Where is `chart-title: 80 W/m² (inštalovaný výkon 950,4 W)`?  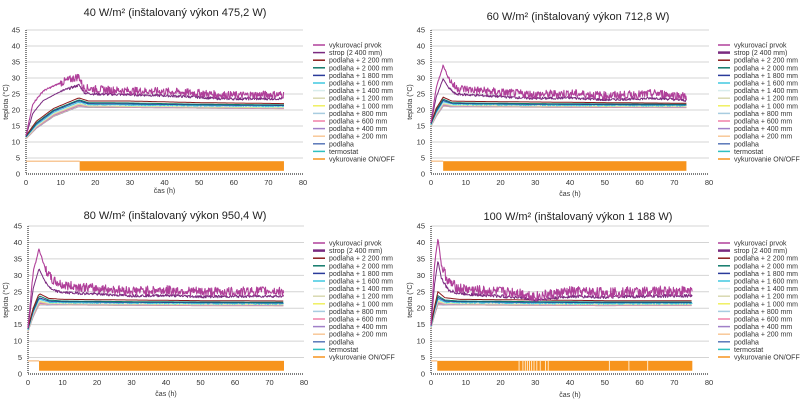 chart-title: 80 W/m² (inštalovaný výkon 950,4 W) is located at coordinates (175, 216).